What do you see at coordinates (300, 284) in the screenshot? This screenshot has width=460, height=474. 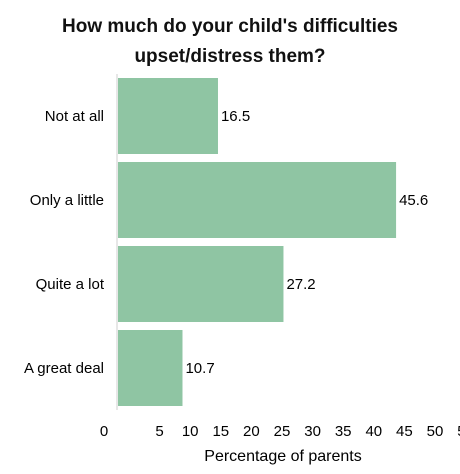 I see `value-label: 27.2` at bounding box center [300, 284].